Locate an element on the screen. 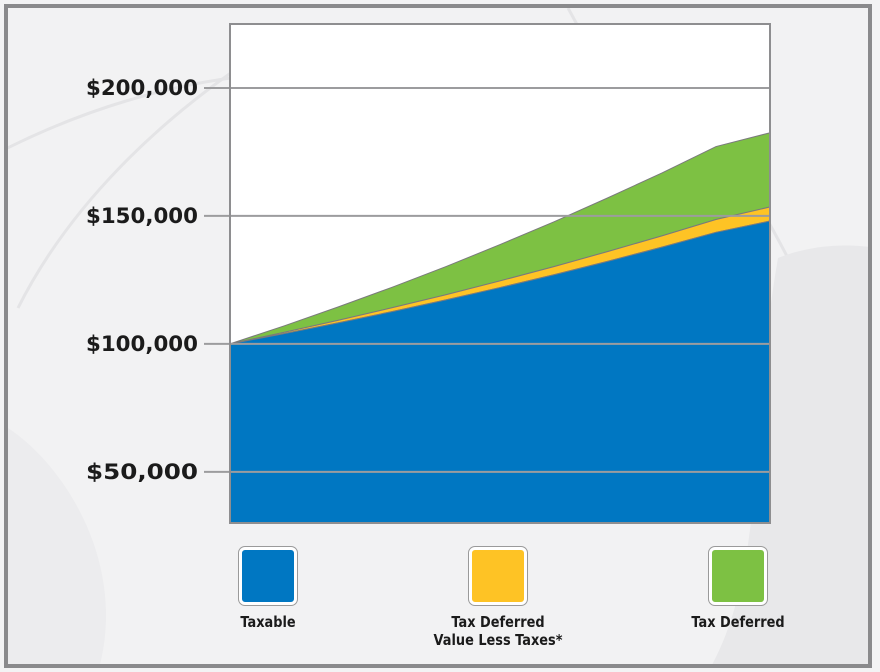 Image resolution: width=880 pixels, height=672 pixels. legend-label: Taxable is located at coordinates (268, 622).